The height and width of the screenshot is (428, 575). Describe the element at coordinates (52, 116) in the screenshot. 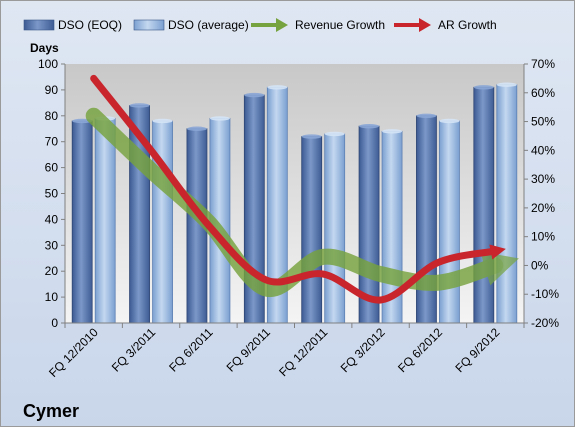

I see `left-tick-label: 80` at that location.